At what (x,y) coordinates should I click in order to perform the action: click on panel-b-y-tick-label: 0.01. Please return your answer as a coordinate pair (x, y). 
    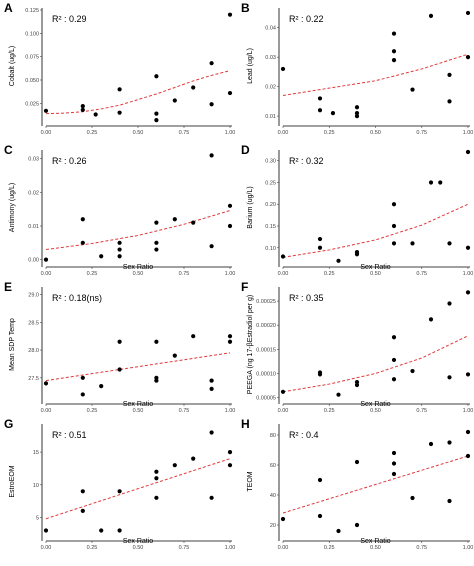
    Looking at the image, I should click on (270, 117).